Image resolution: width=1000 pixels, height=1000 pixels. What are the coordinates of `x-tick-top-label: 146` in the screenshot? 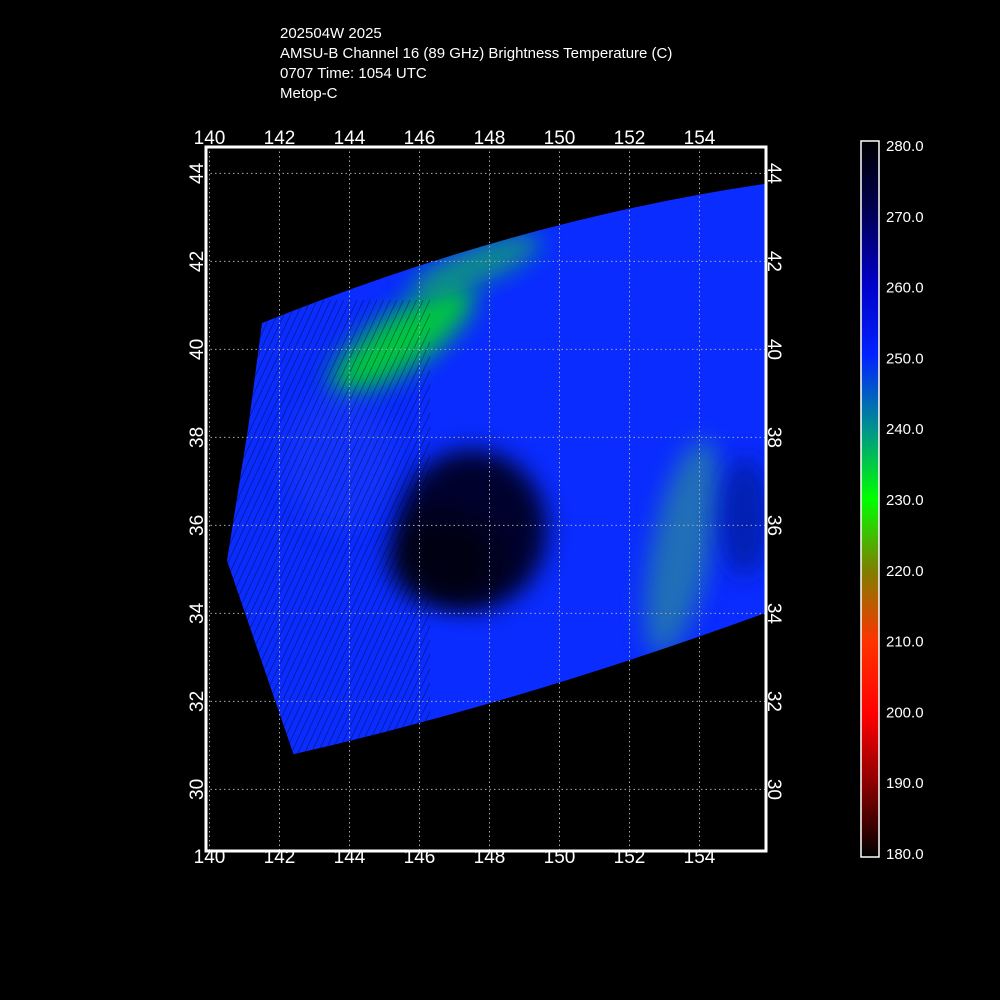 It's located at (420, 138).